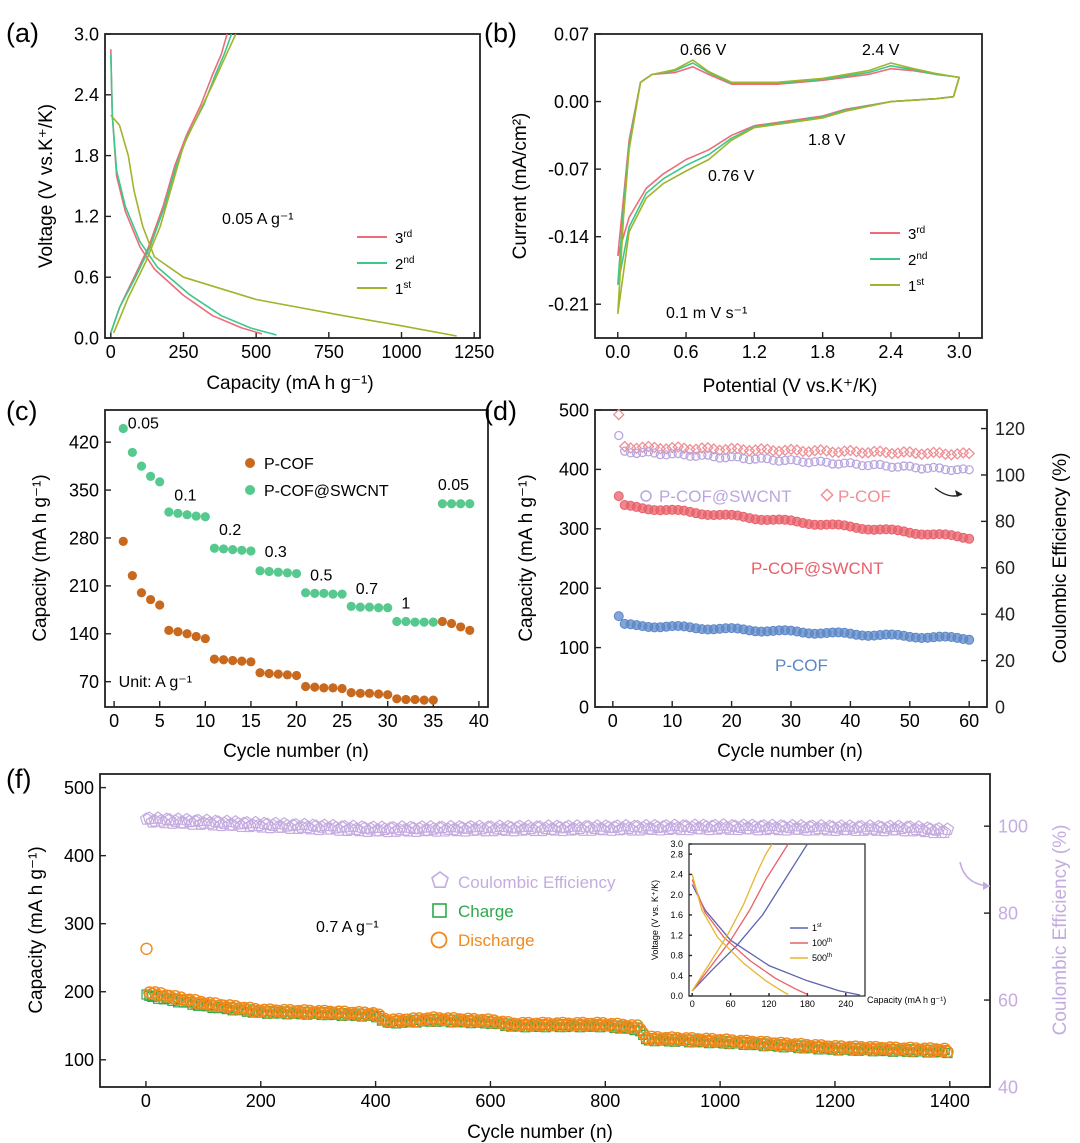 This screenshot has width=1080, height=1143. Describe the element at coordinates (79, 788) in the screenshot. I see `panel-f-ytick-label-4: 500` at that location.